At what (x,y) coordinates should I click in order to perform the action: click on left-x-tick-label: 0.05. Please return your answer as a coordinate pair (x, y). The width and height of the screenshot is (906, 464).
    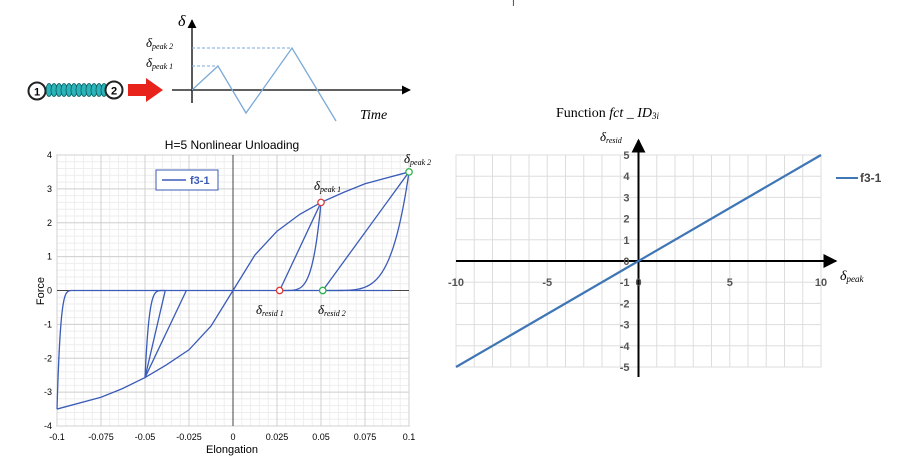
    Looking at the image, I should click on (321, 437).